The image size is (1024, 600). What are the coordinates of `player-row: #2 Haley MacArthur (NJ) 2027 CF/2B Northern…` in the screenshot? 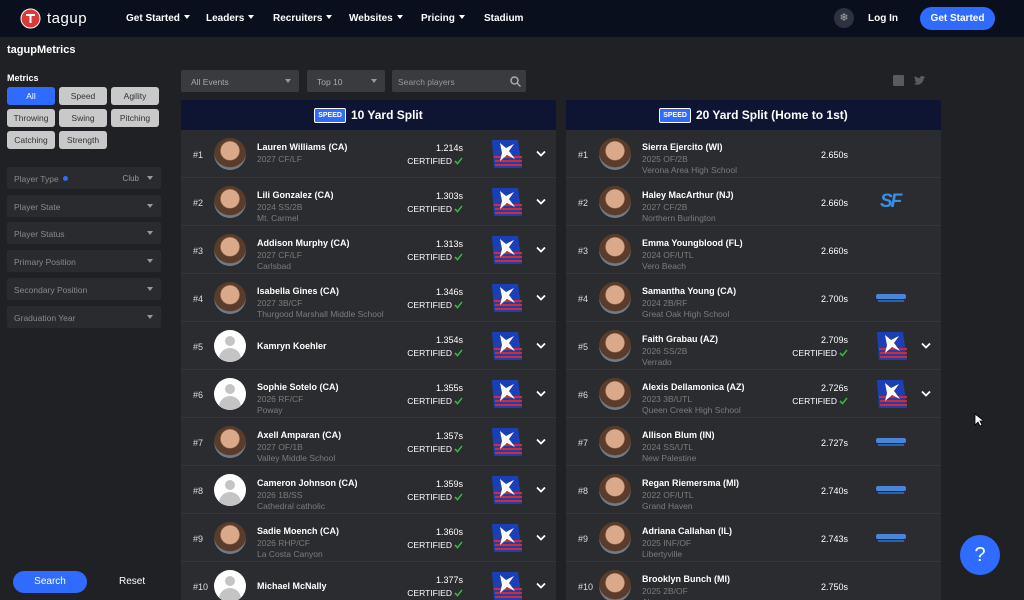 It's located at (753, 202).